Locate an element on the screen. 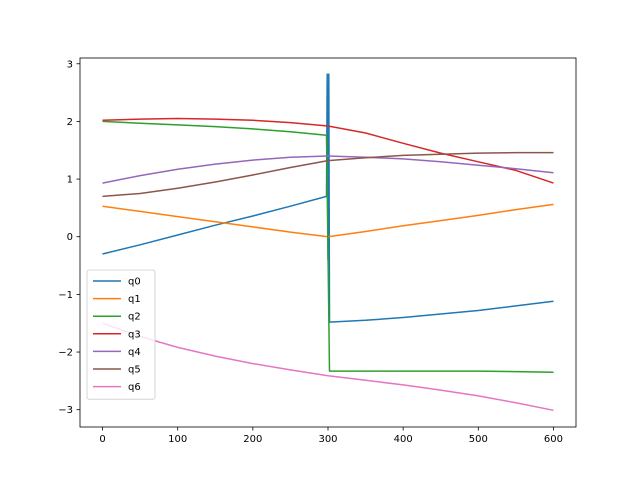 Image resolution: width=640 pixels, height=480 pixels. y-tick-label: 1 is located at coordinates (70, 180).